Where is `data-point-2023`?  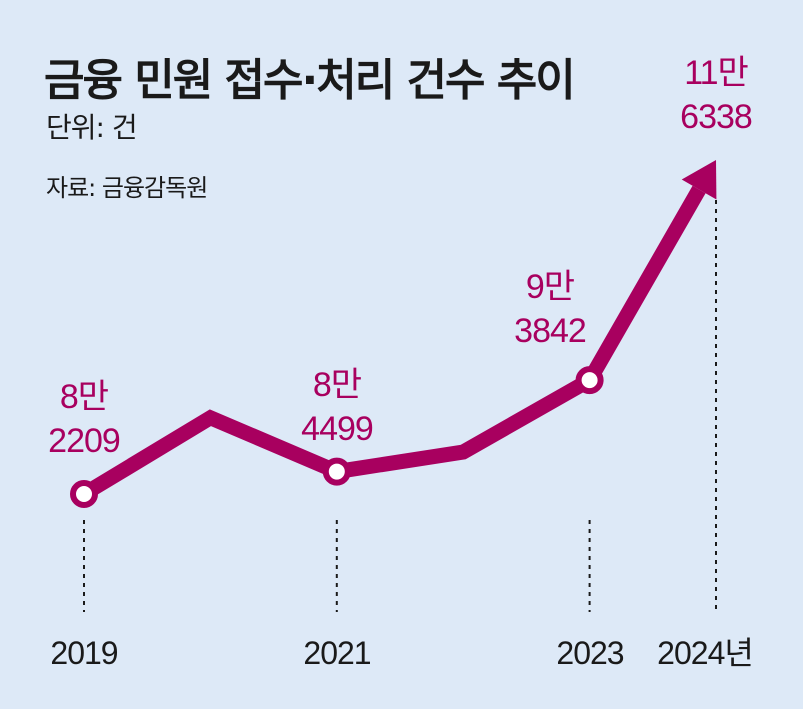
data-point-2023 is located at coordinates (589, 380).